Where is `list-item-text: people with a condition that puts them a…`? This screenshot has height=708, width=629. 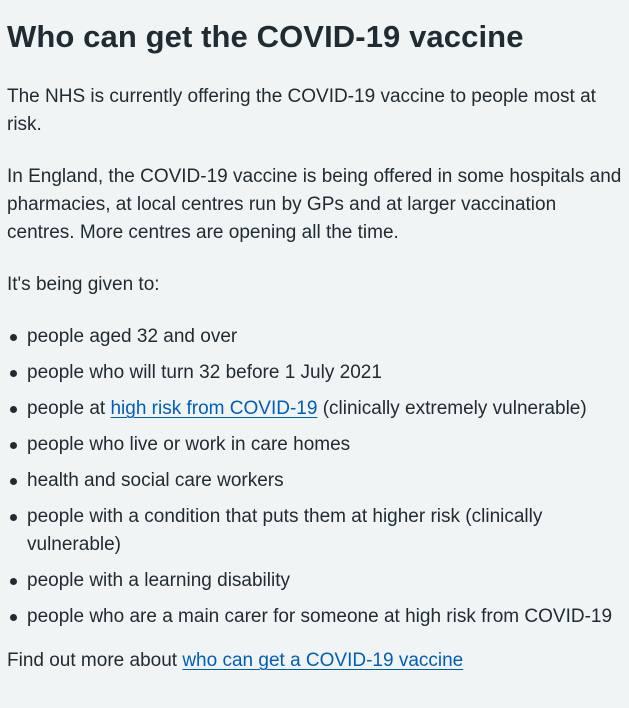 list-item-text: people with a condition that puts them a… is located at coordinates (285, 530).